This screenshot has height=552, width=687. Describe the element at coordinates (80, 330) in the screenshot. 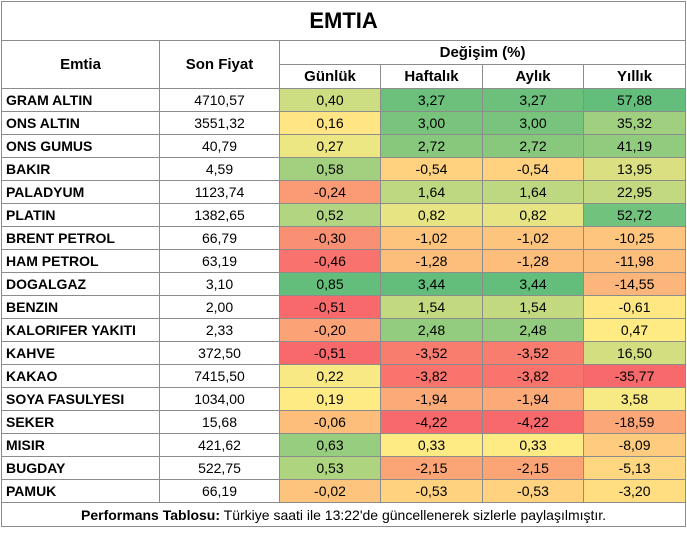

I see `commodity-name: KALORIFER YAKITI` at that location.